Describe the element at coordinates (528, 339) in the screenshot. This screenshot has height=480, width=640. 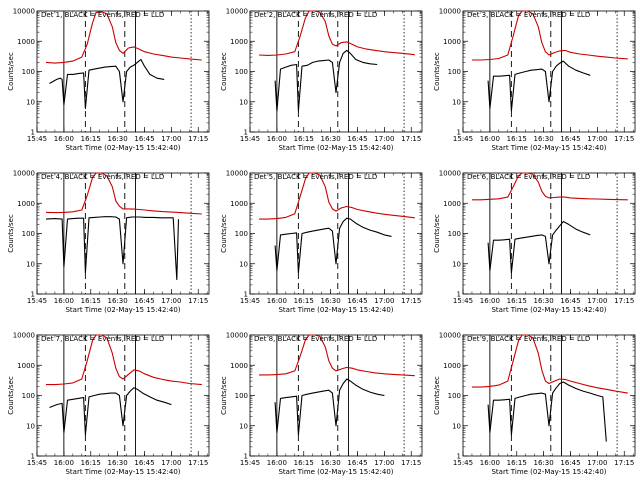
I see `panel-title: Det 9, BLACK = Events, RED = LLD` at that location.